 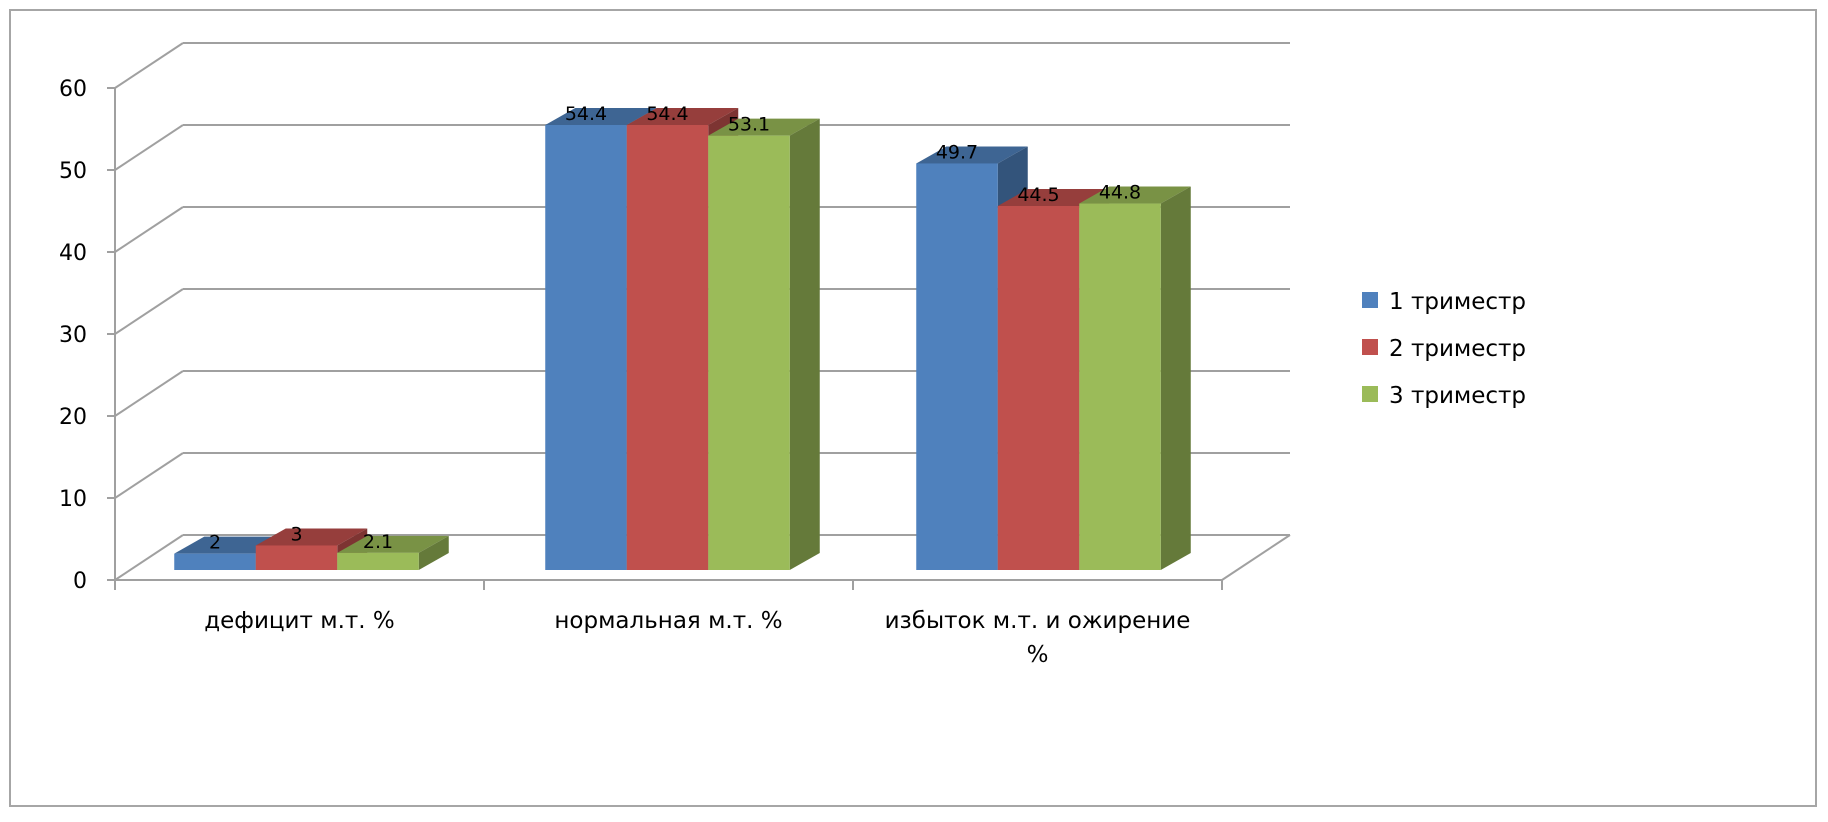 I want to click on y-tick-label: 50, so click(x=73, y=171).